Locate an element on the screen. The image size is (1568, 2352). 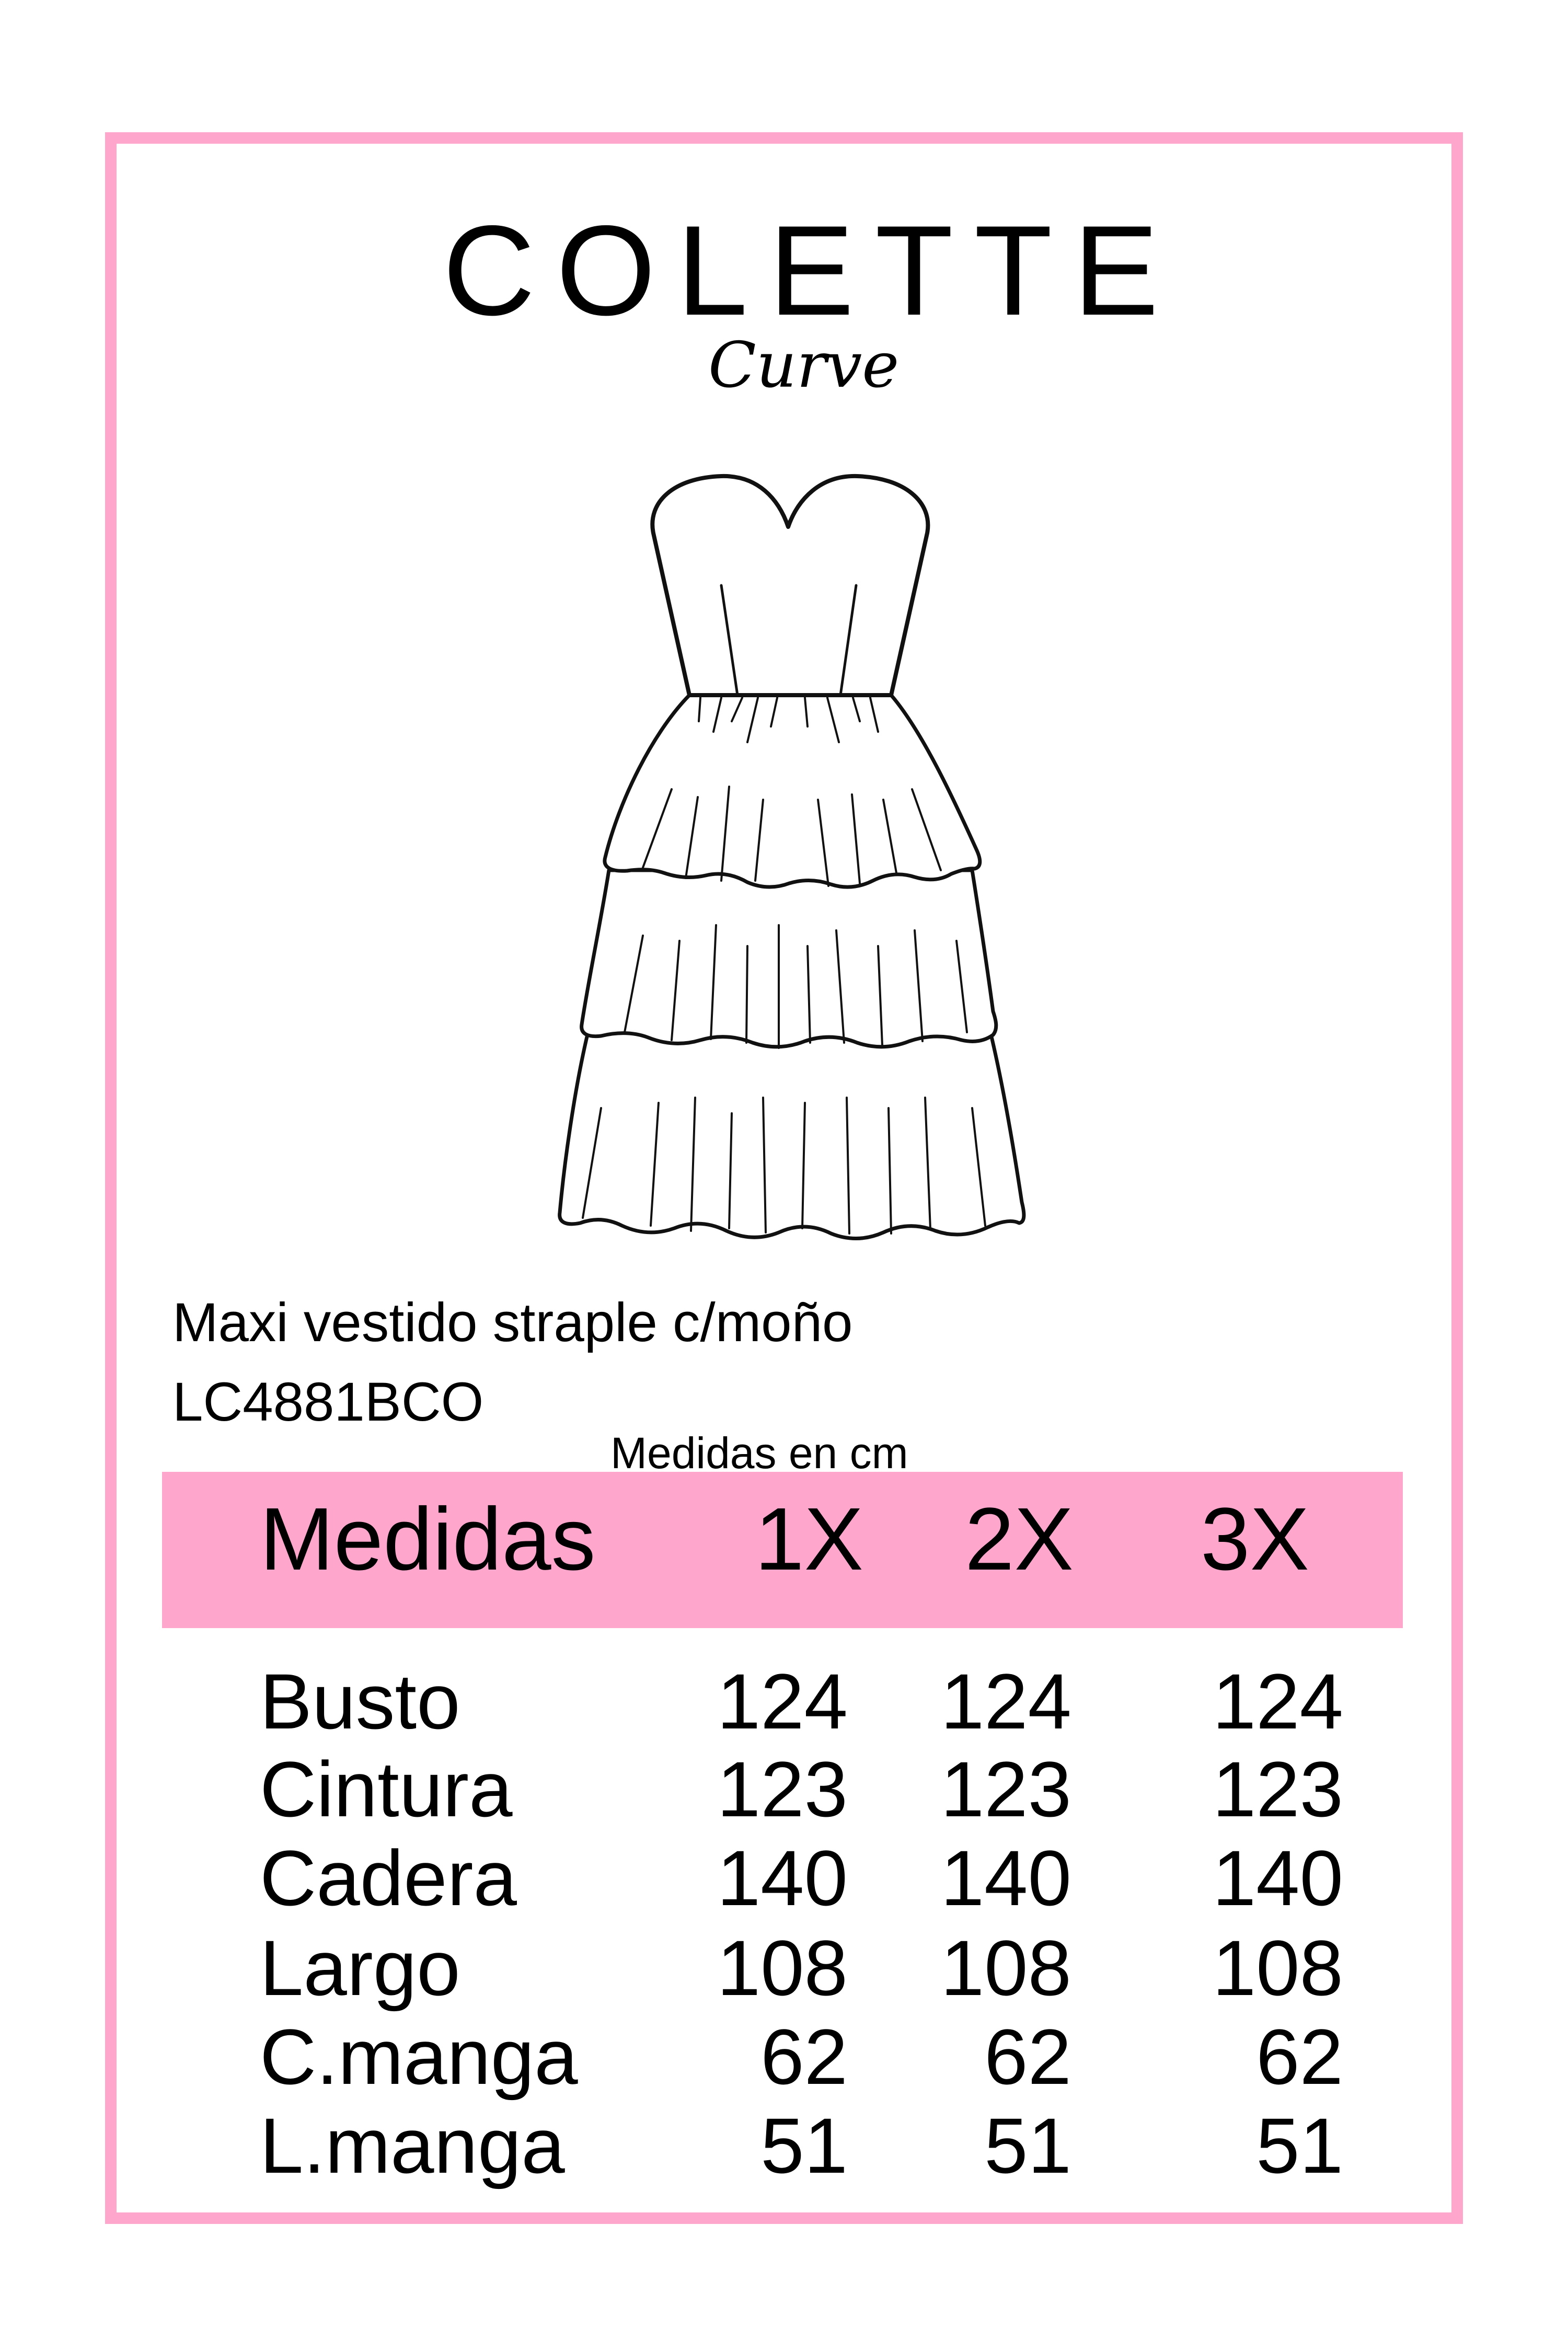
row-label: Largo is located at coordinates (360, 1968).